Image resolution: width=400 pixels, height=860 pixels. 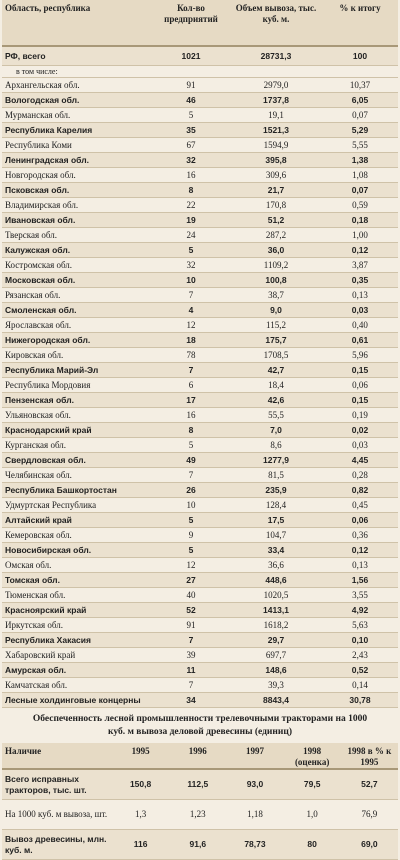 What do you see at coordinates (200, 71) in the screenshot?
I see `subhead: в том числе:` at bounding box center [200, 71].